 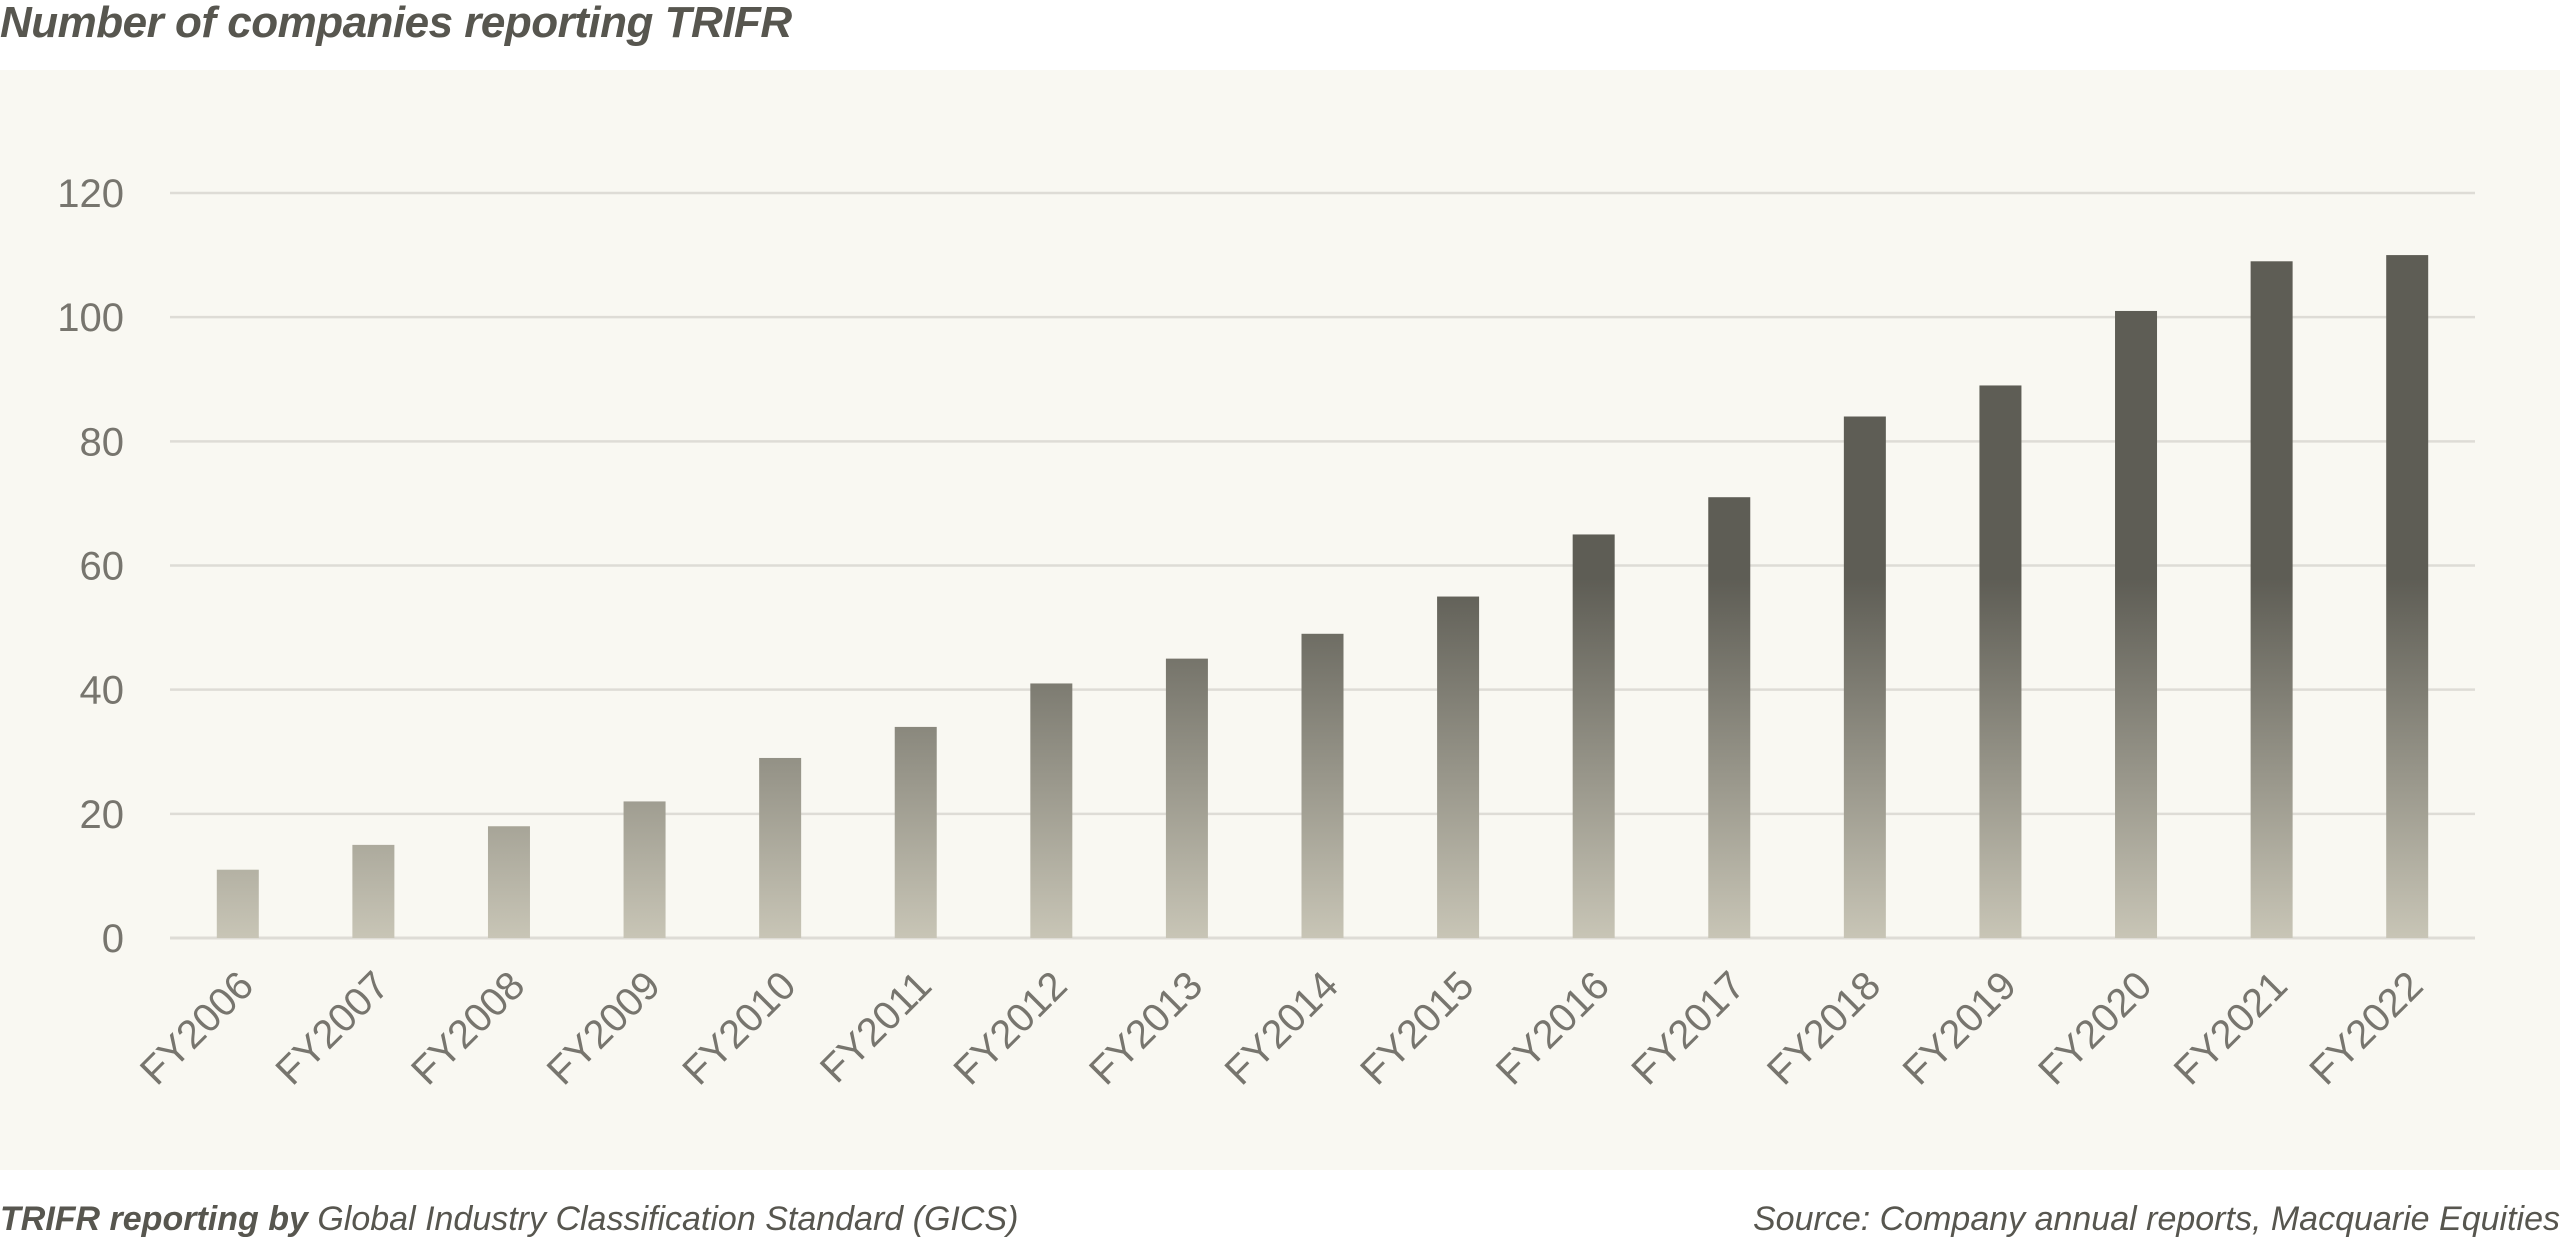 I want to click on x-tick-label: FY2016, so click(x=1553, y=1028).